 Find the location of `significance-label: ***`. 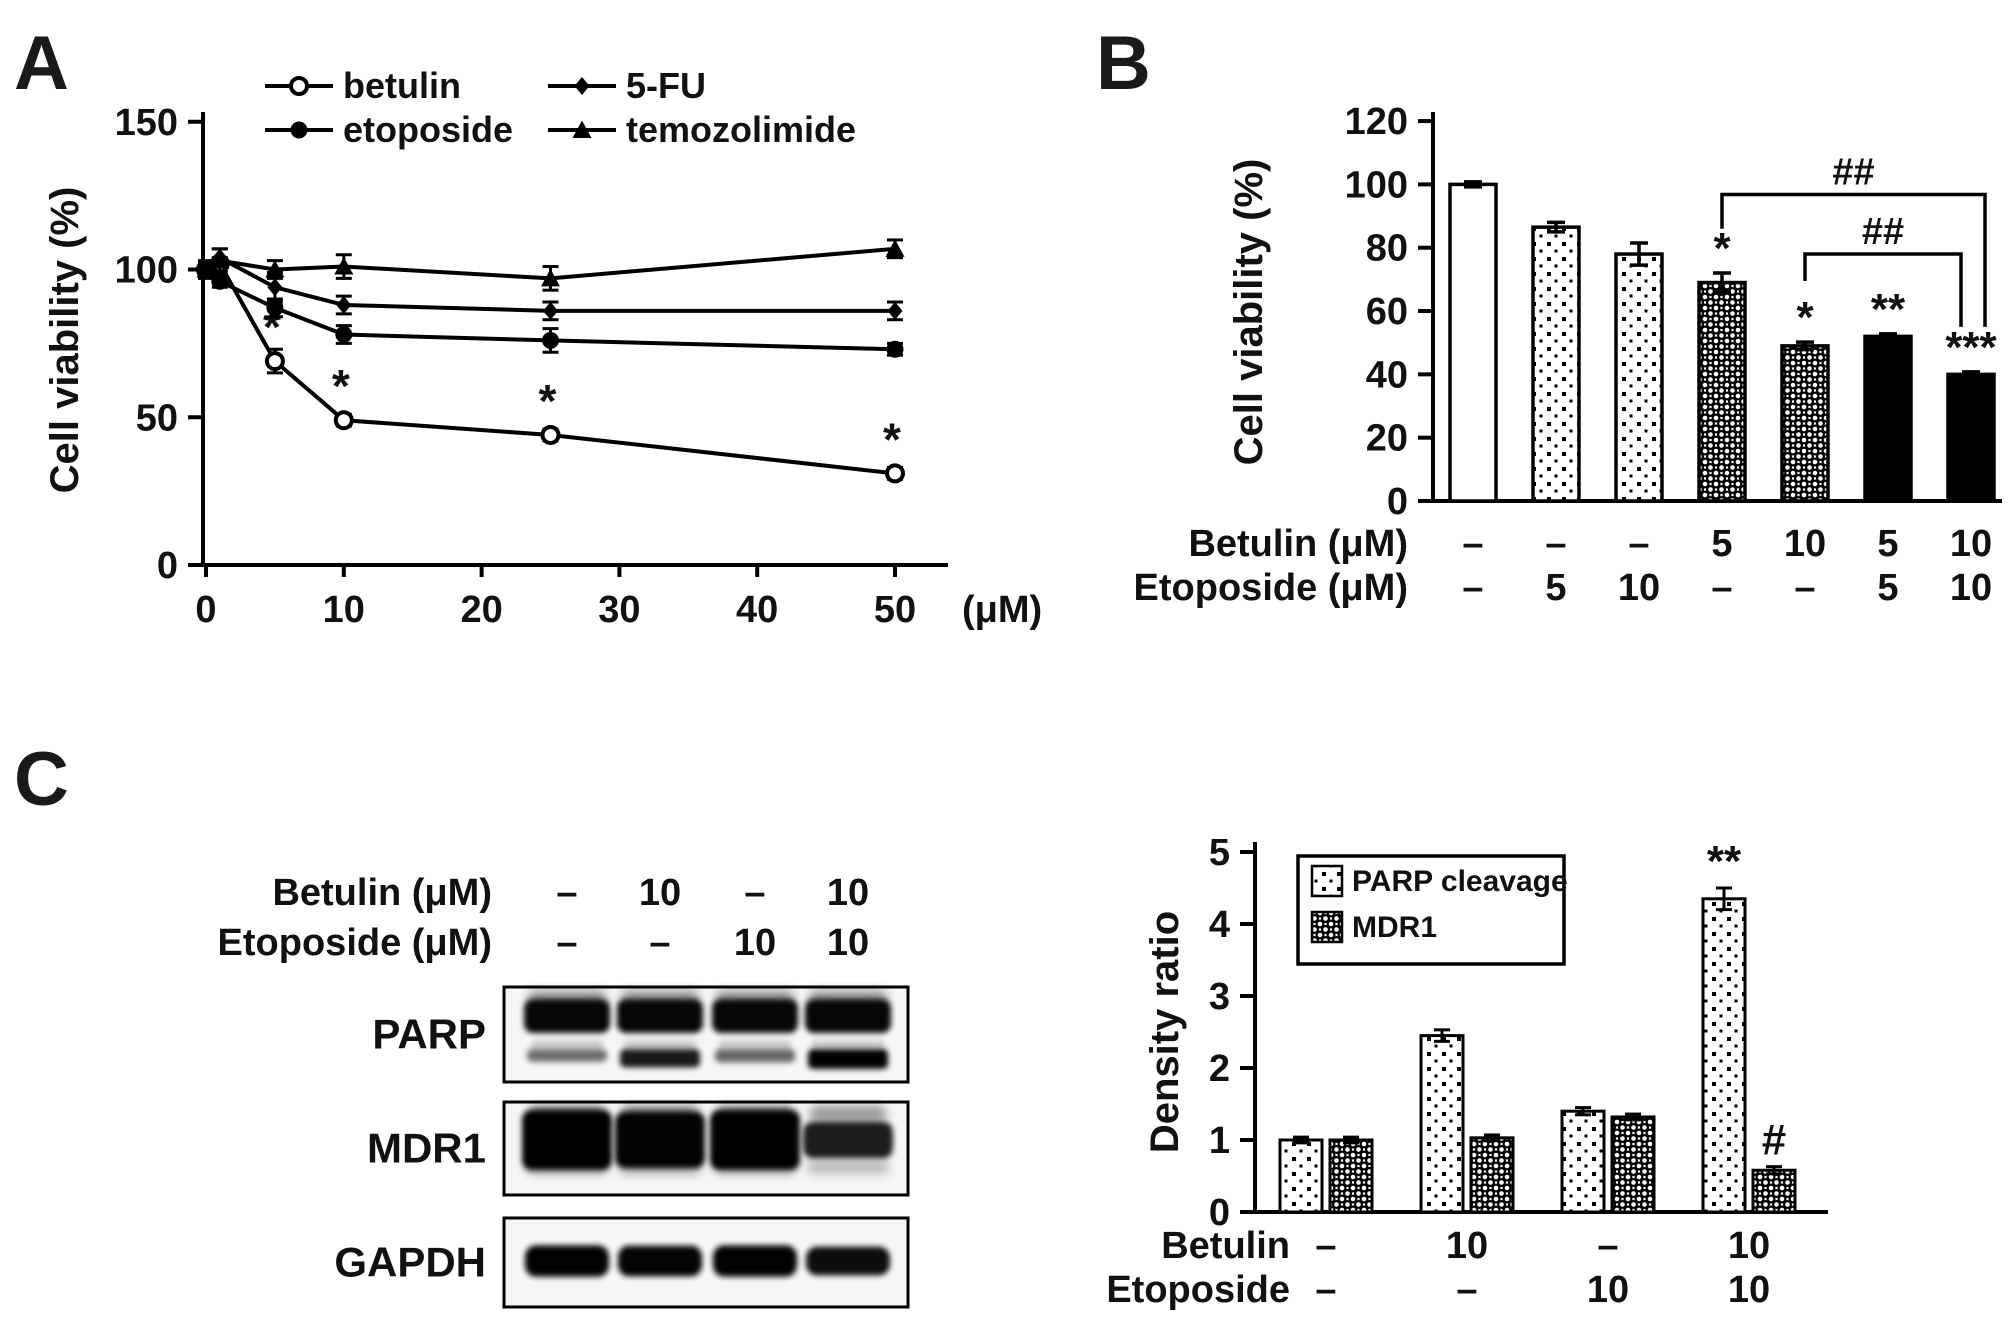

significance-label: *** is located at coordinates (1971, 347).